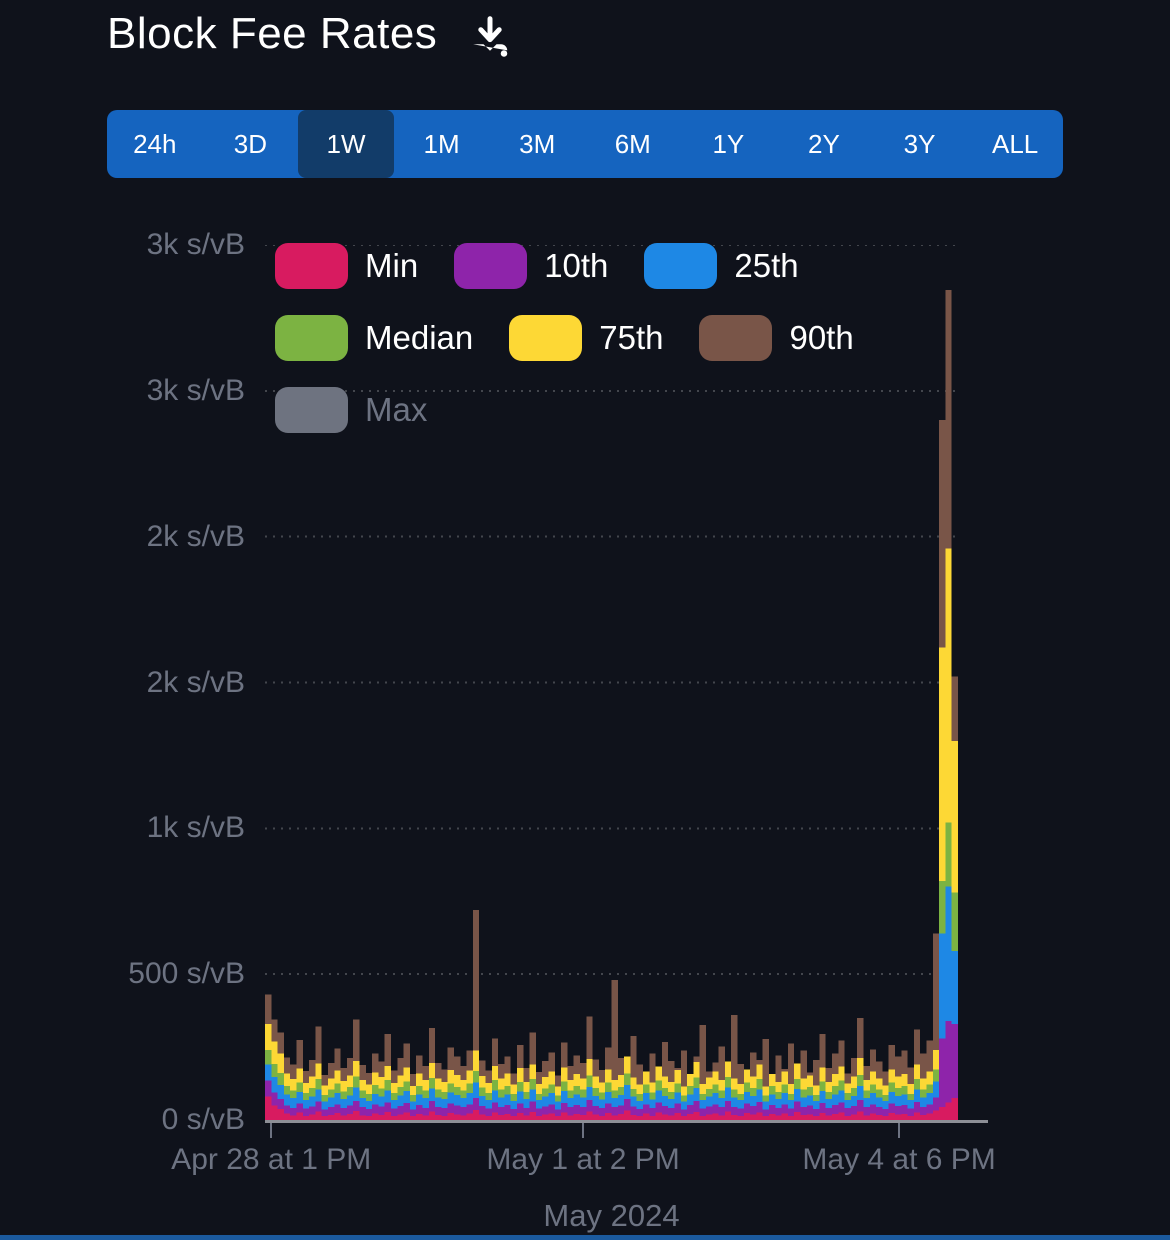 Image resolution: width=1170 pixels, height=1240 pixels. I want to click on y-axis-tick-label: 500 s/vB, so click(186, 974).